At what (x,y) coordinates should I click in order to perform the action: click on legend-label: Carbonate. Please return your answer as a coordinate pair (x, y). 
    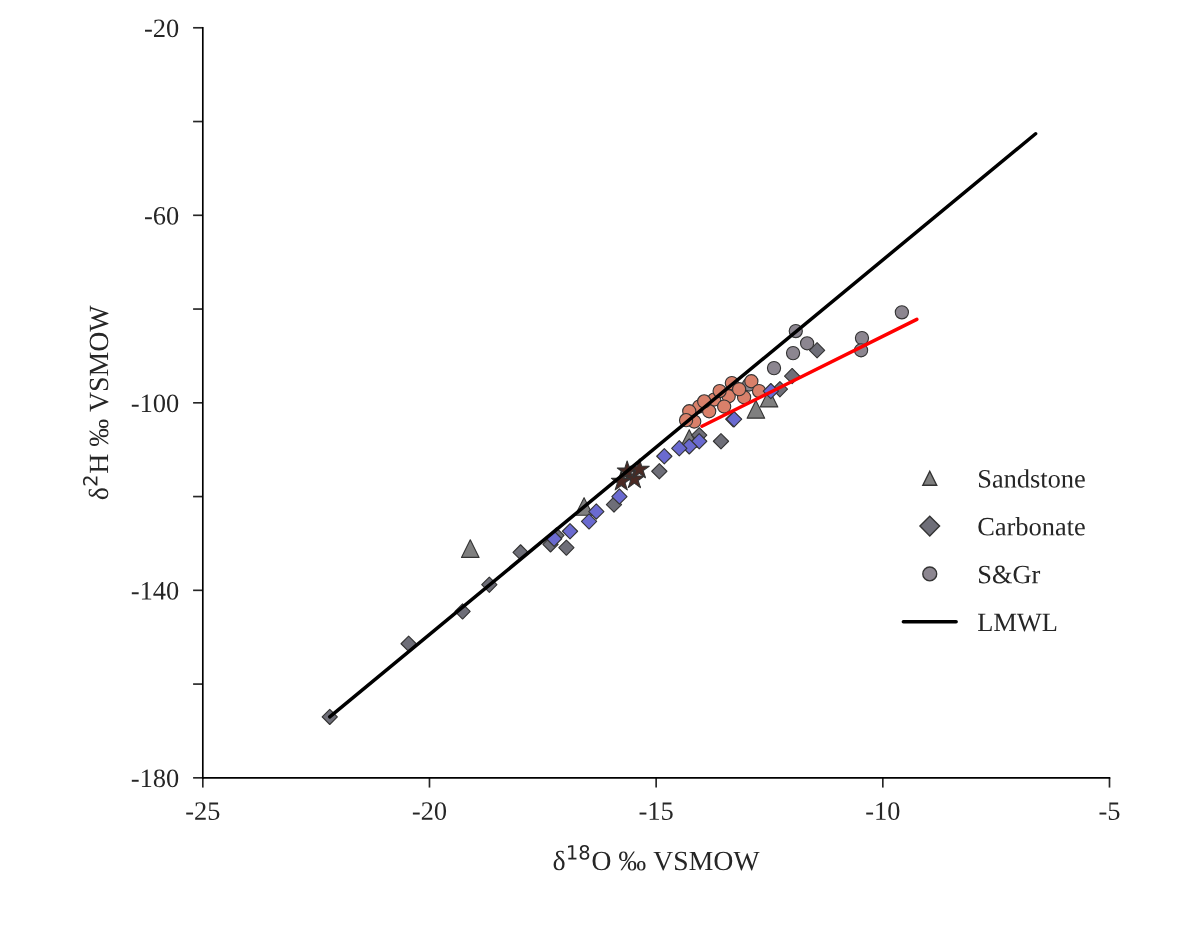
    Looking at the image, I should click on (1031, 526).